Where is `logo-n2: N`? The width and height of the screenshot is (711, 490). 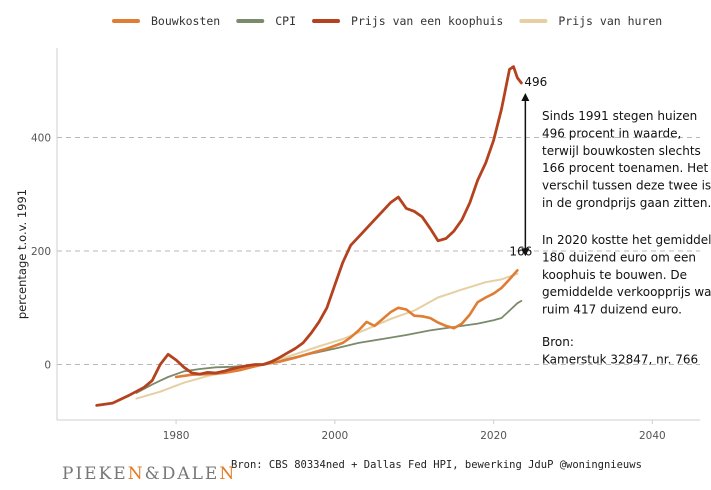 logo-n2: N is located at coordinates (228, 474).